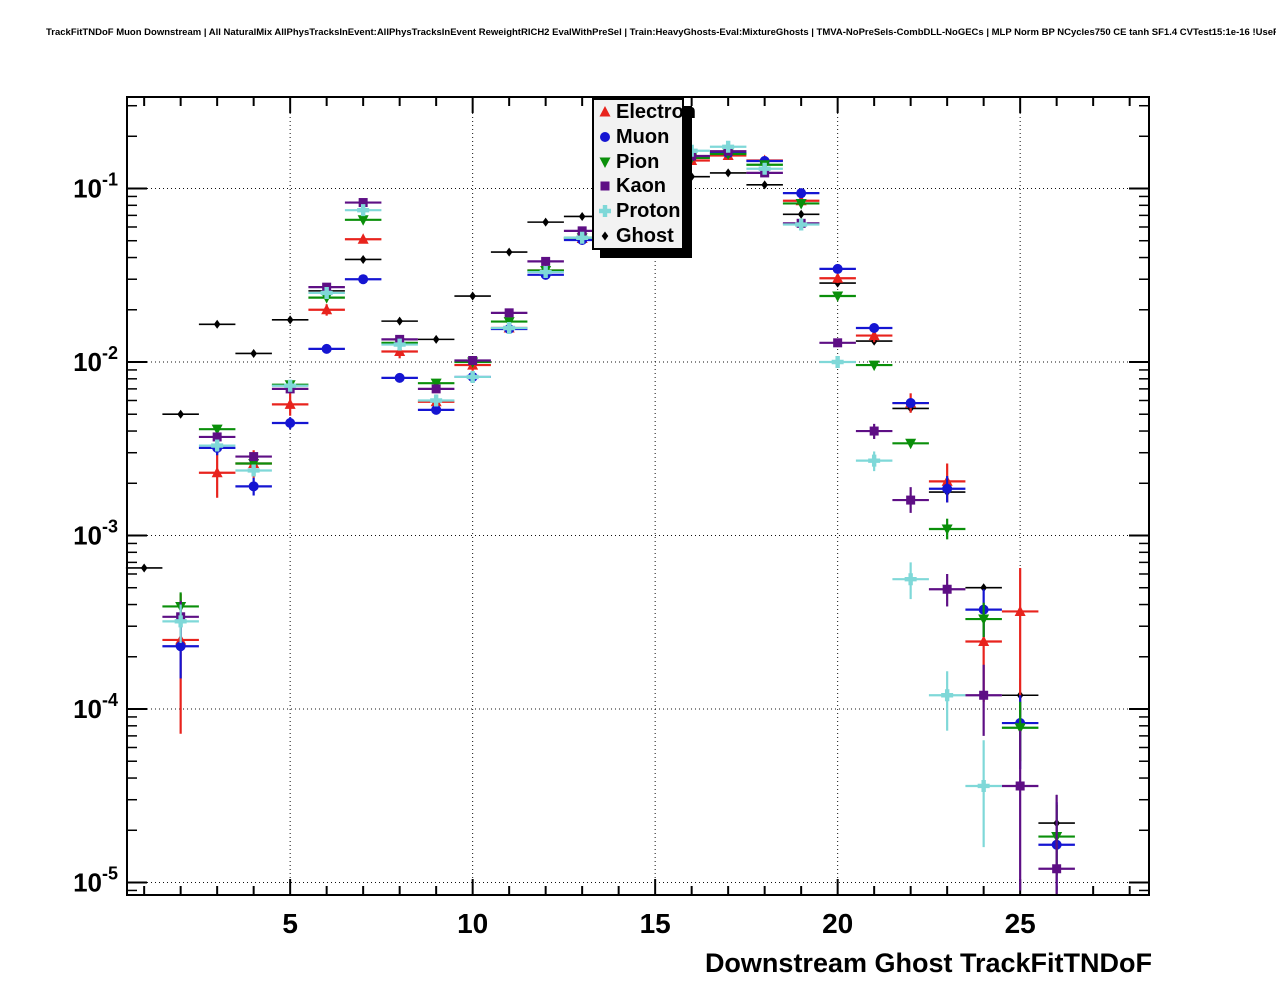 This screenshot has width=1276, height=996. What do you see at coordinates (95, 534) in the screenshot?
I see `y-tick-label: 10⁻³` at bounding box center [95, 534].